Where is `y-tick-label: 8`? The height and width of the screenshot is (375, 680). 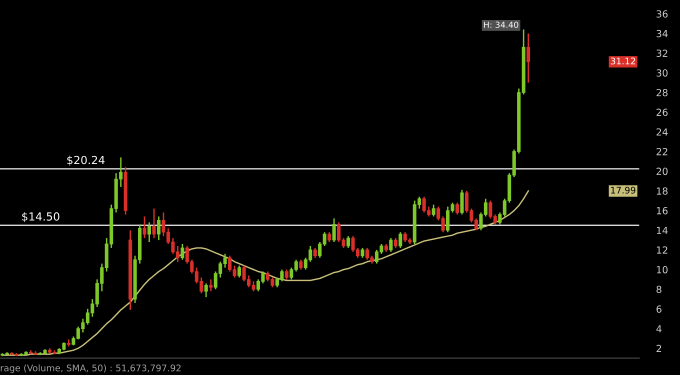
y-tick-label: 8 is located at coordinates (659, 290).